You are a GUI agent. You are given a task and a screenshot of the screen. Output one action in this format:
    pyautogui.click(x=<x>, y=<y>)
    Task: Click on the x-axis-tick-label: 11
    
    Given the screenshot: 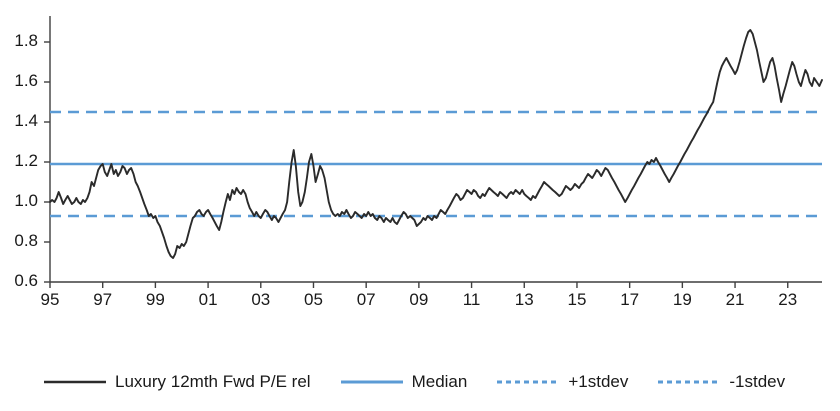 What is the action you would take?
    pyautogui.click(x=471, y=299)
    